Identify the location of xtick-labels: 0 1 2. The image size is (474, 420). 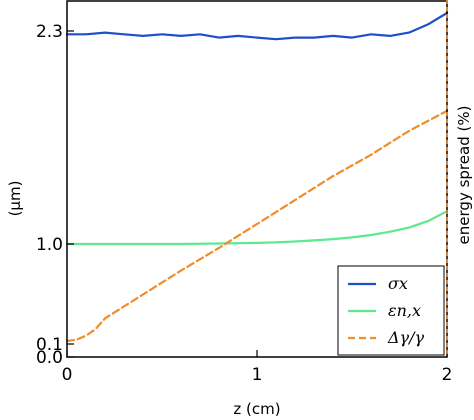
(257, 375).